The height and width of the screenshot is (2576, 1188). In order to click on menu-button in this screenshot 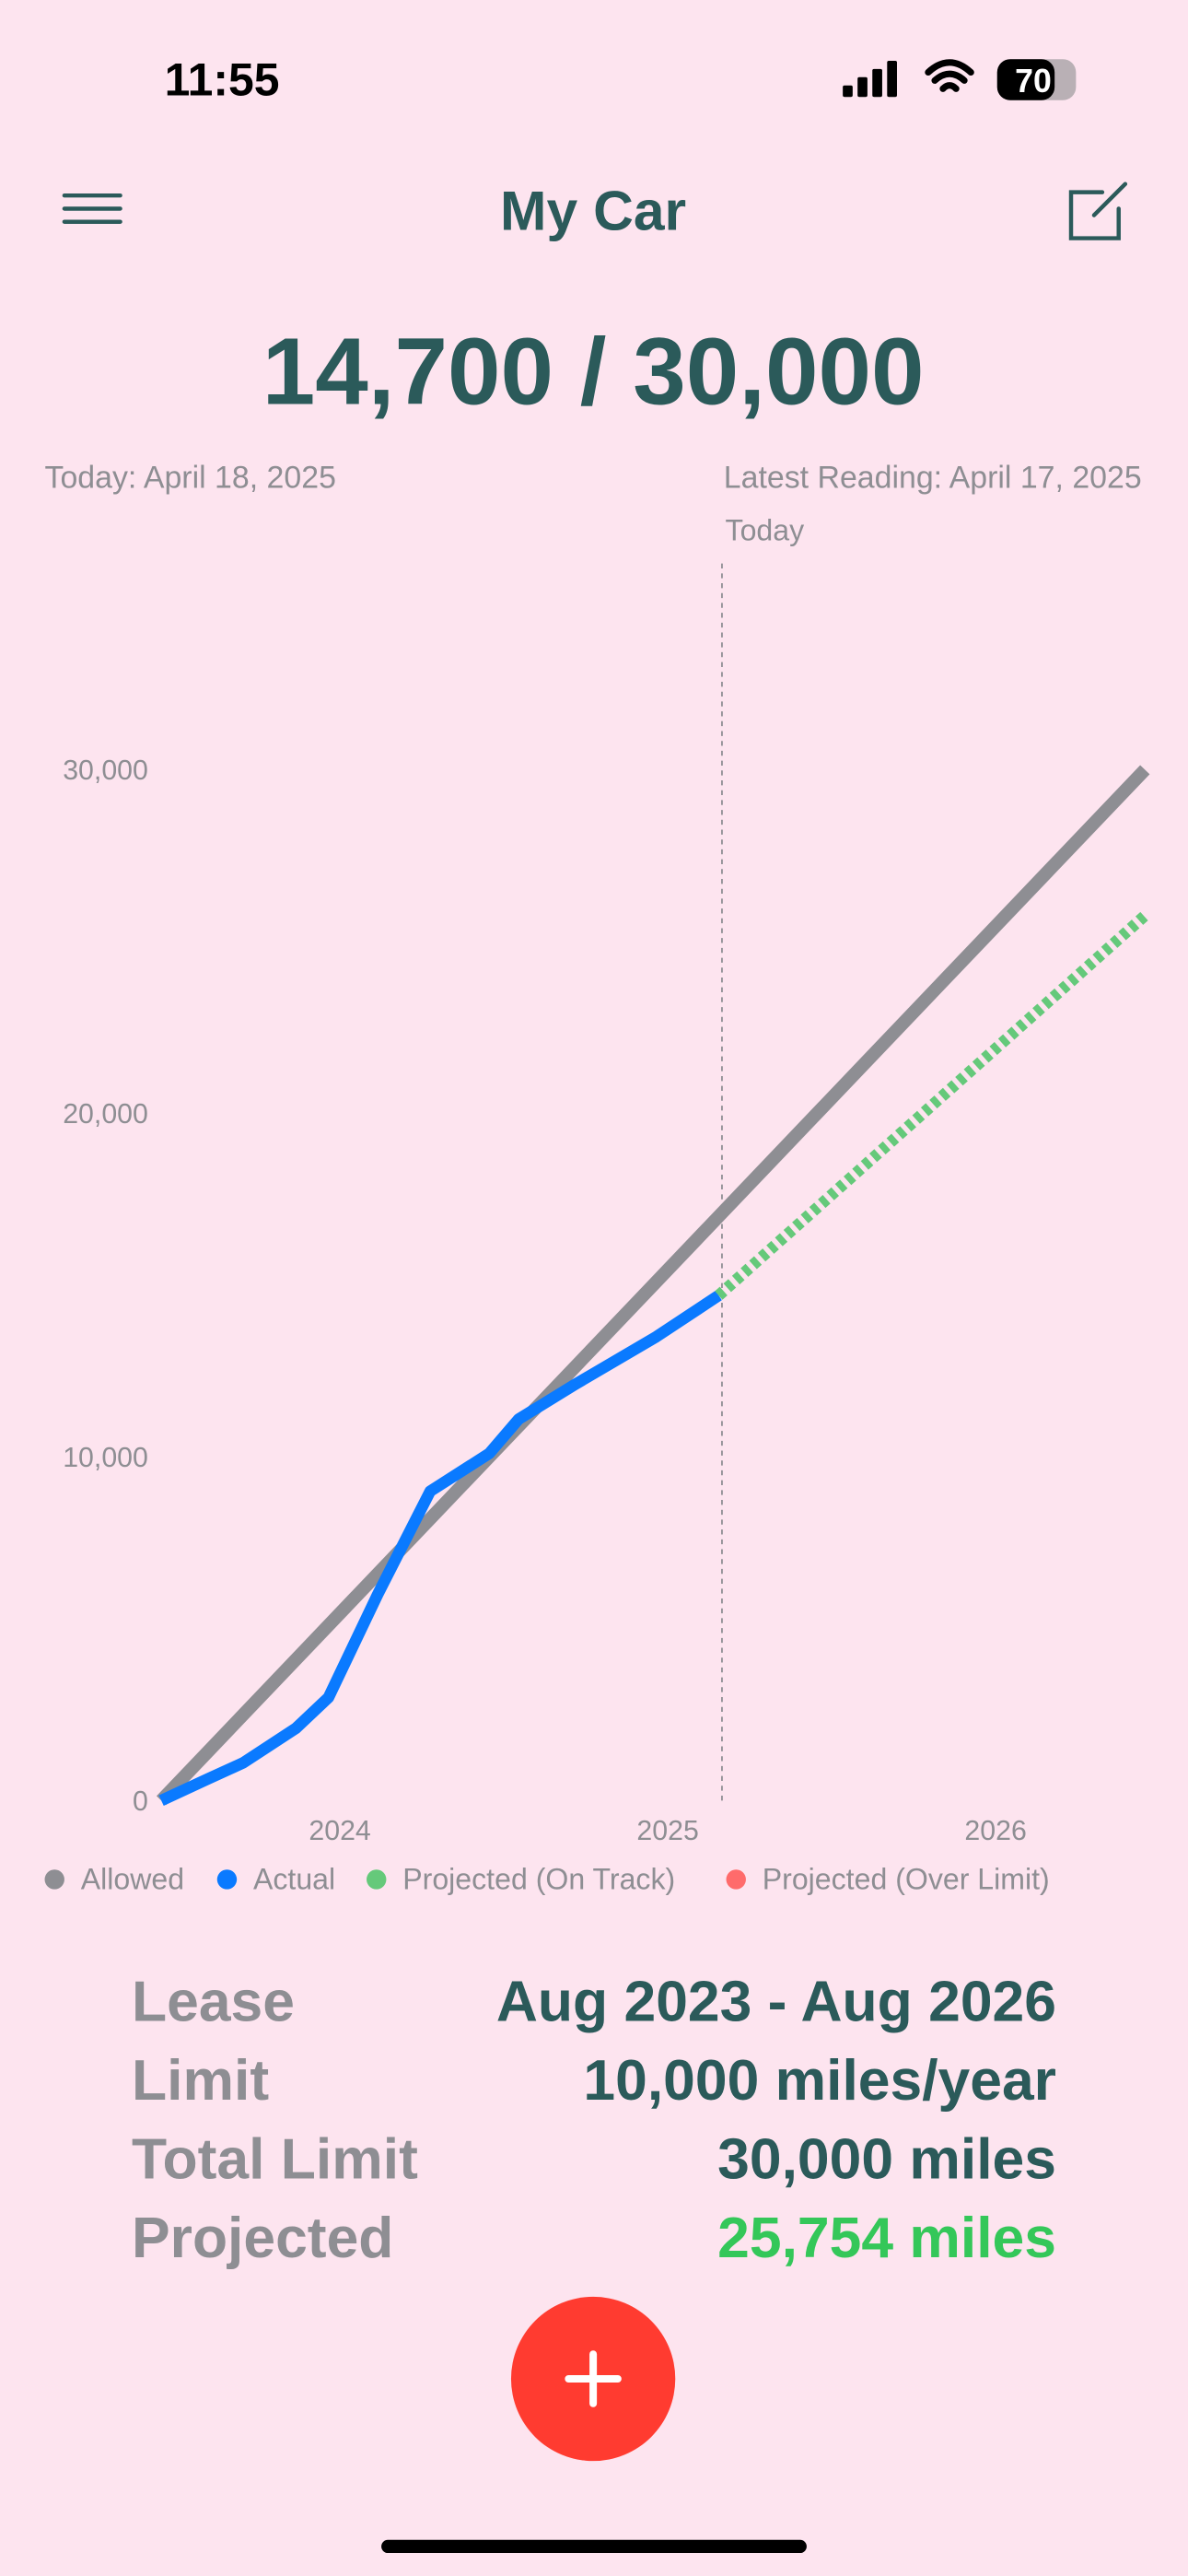, I will do `click(92, 208)`.